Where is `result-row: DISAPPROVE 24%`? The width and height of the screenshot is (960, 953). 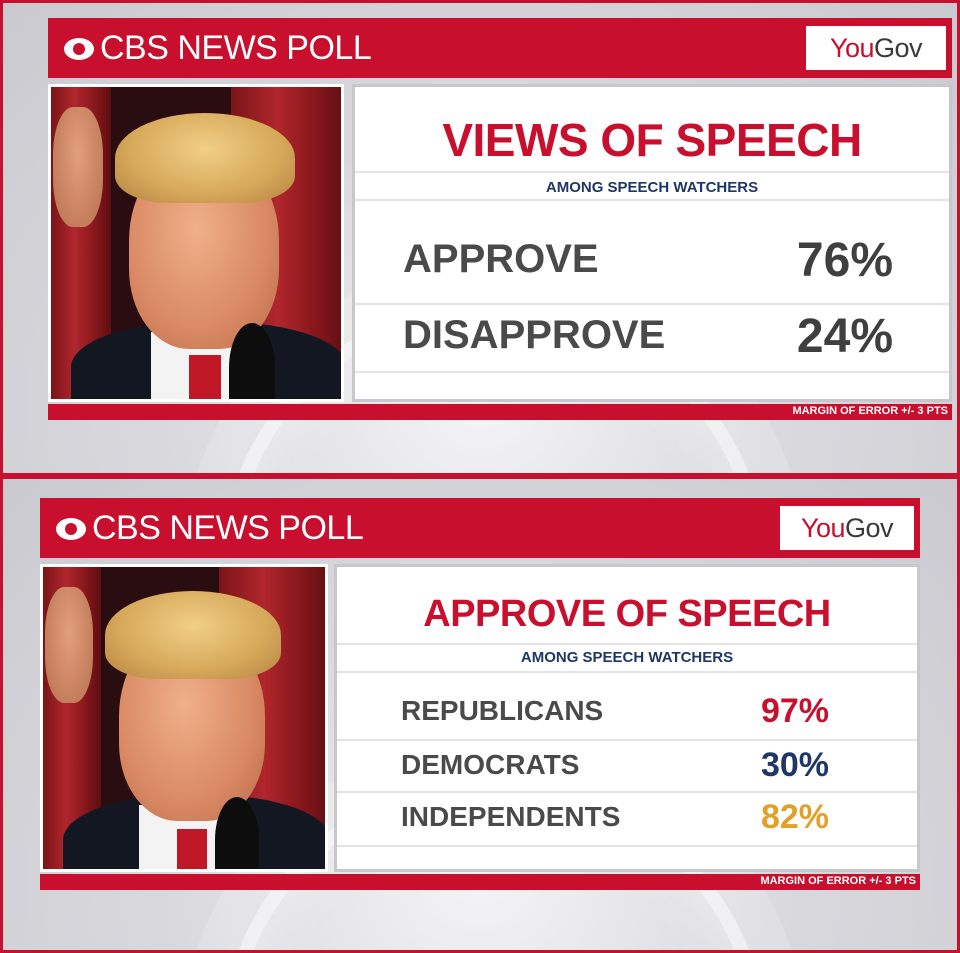 result-row: DISAPPROVE 24% is located at coordinates (652, 341).